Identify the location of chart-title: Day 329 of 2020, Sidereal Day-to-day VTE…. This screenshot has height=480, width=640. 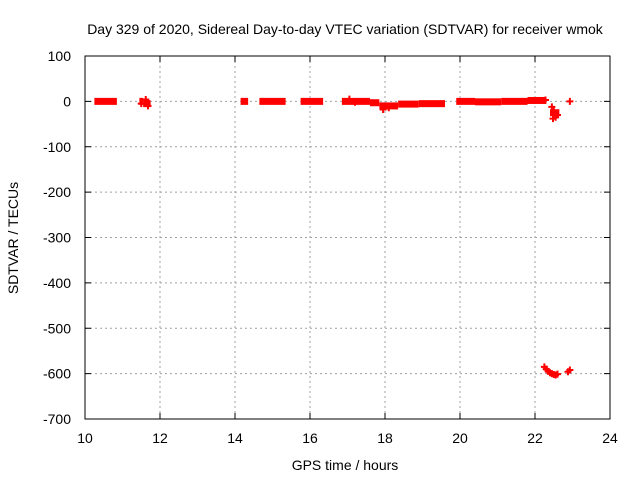
(345, 29).